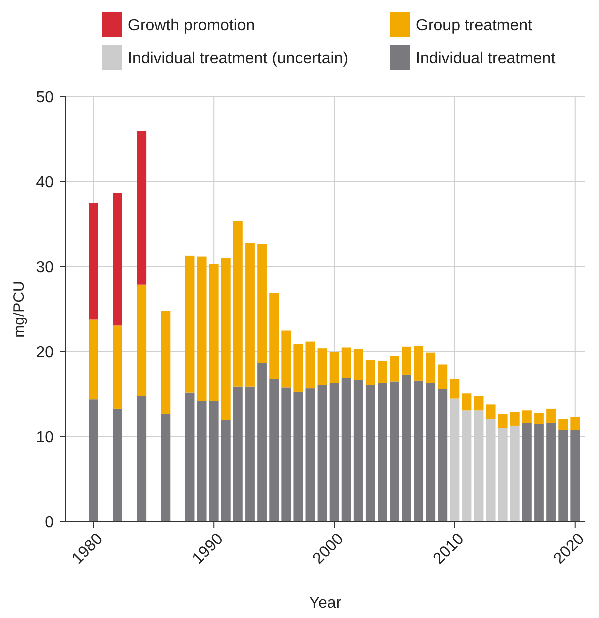 The image size is (599, 618). I want to click on x-axis-title: Year, so click(325, 603).